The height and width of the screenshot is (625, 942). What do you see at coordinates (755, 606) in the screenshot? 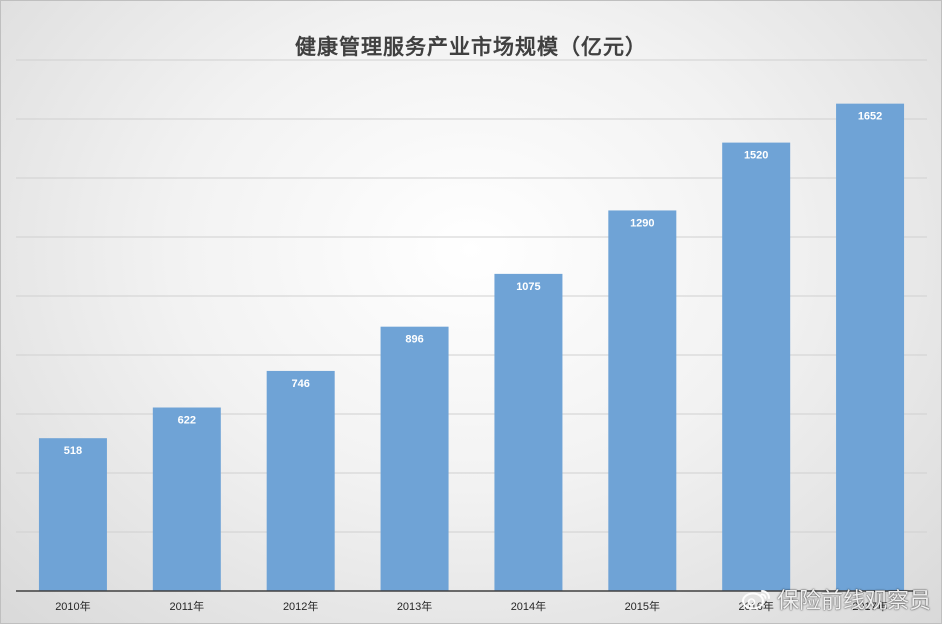
I see `x-tick-label: 2016年` at bounding box center [755, 606].